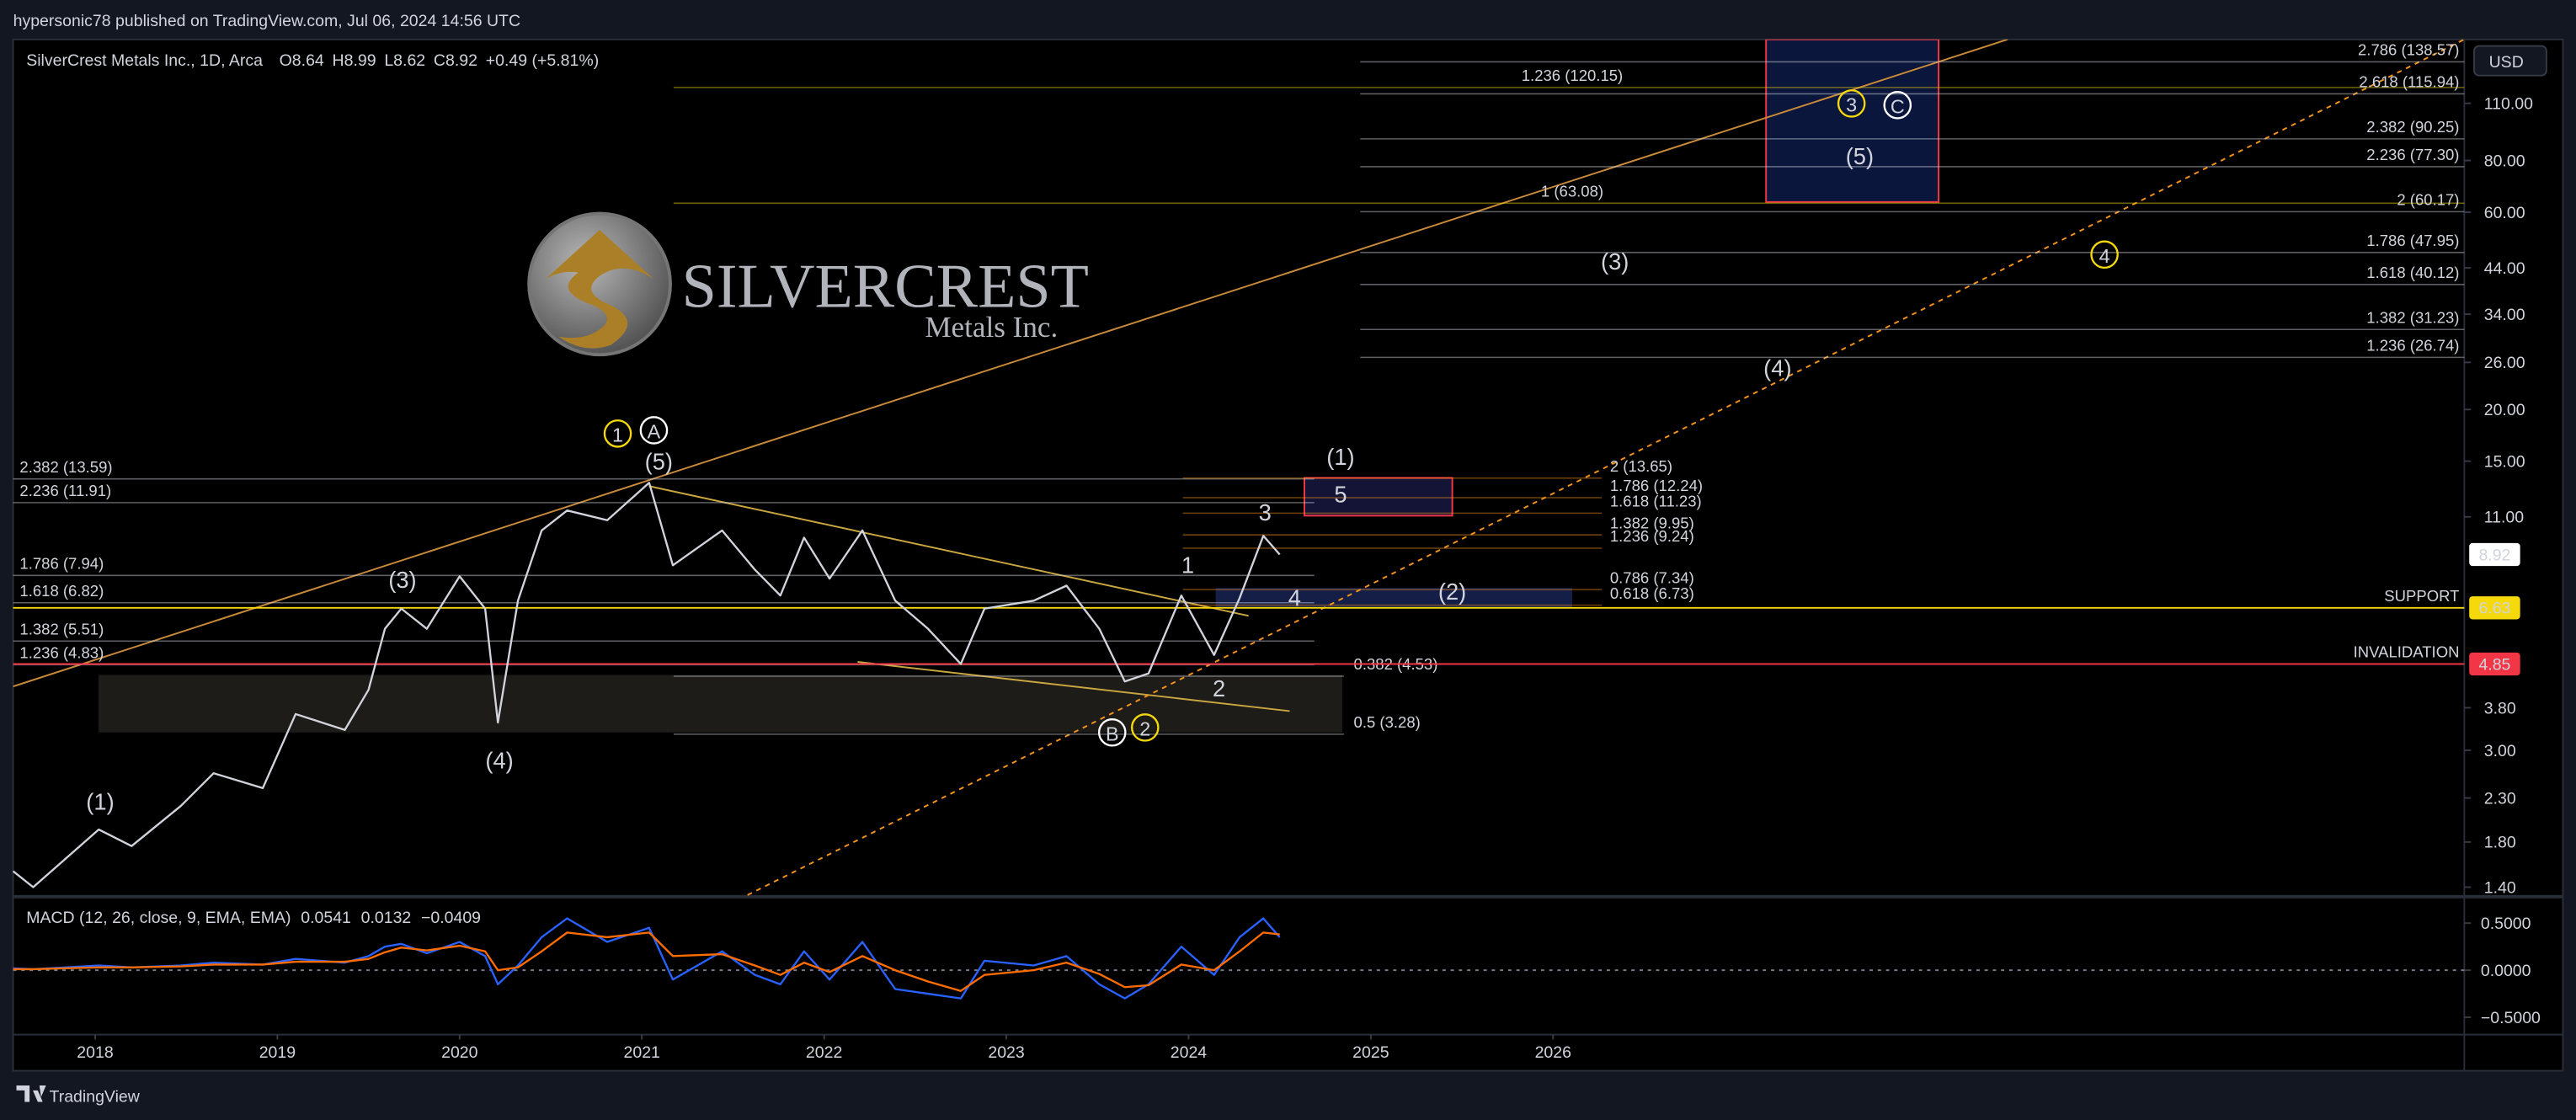 This screenshot has width=2576, height=1120. What do you see at coordinates (404, 60) in the screenshot?
I see `ohlc-value: L8.62` at bounding box center [404, 60].